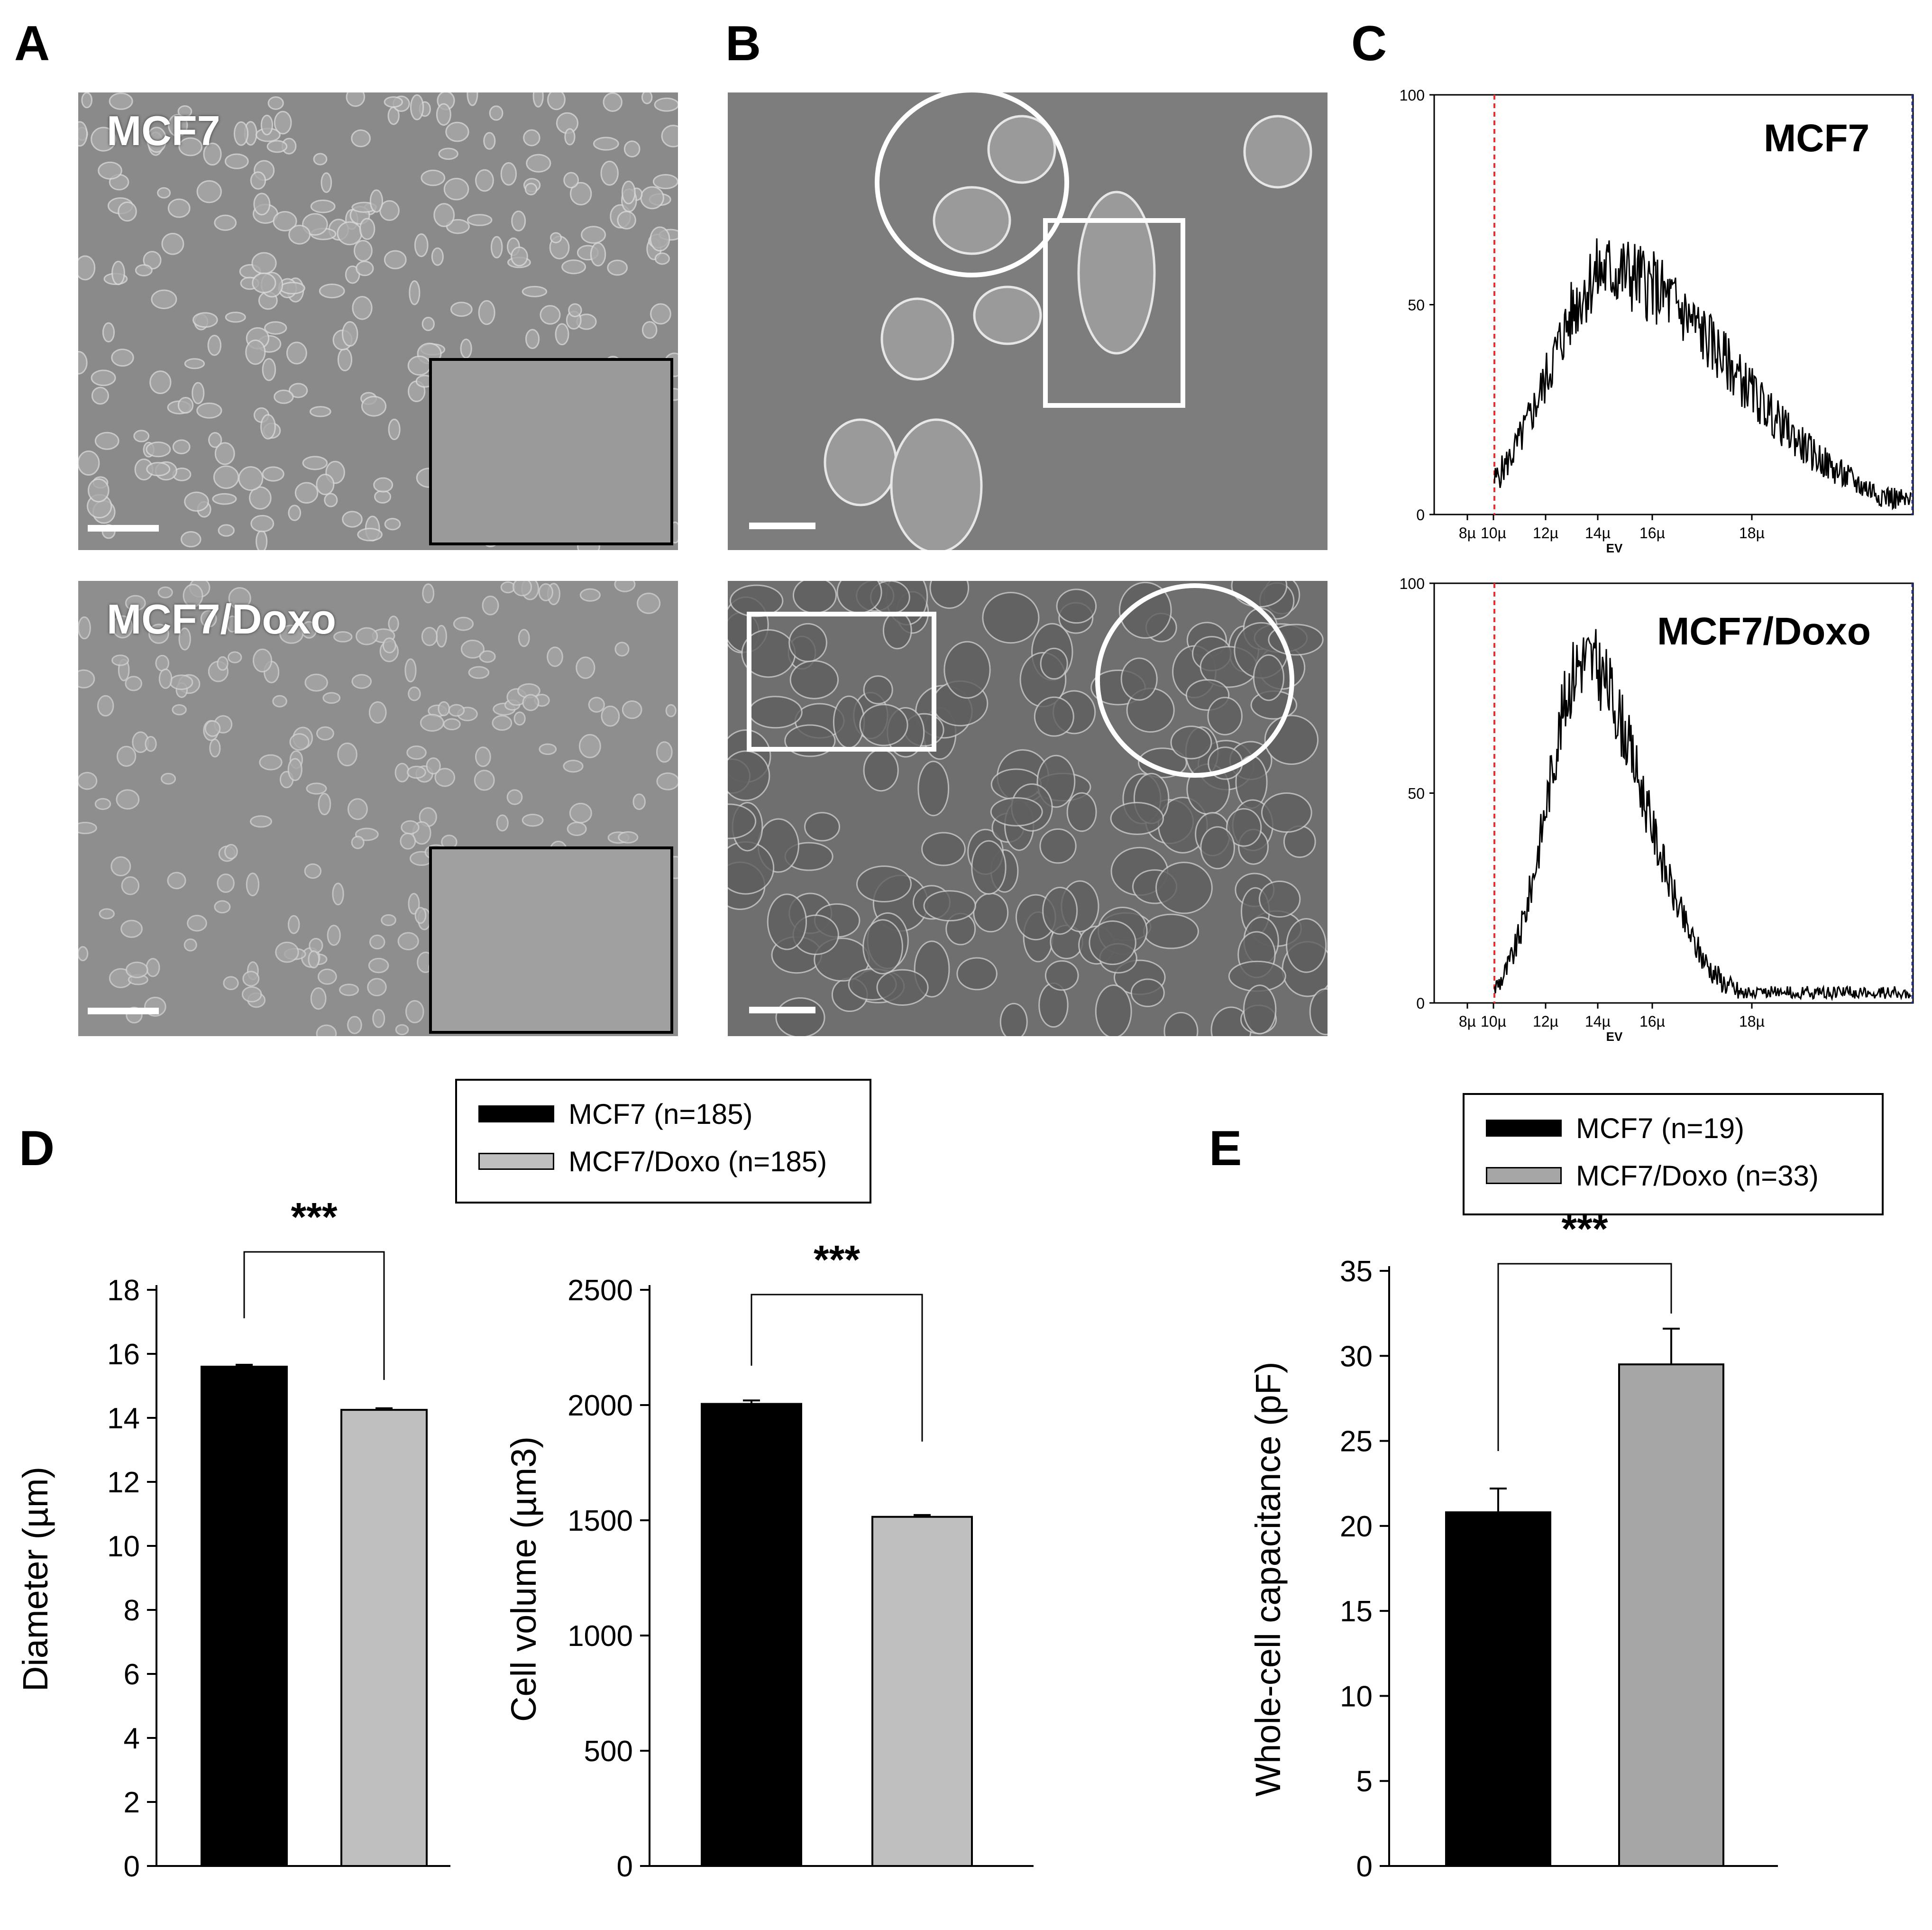 The image size is (1932, 1930). What do you see at coordinates (1114, 313) in the screenshot?
I see `highlight-rectangle` at bounding box center [1114, 313].